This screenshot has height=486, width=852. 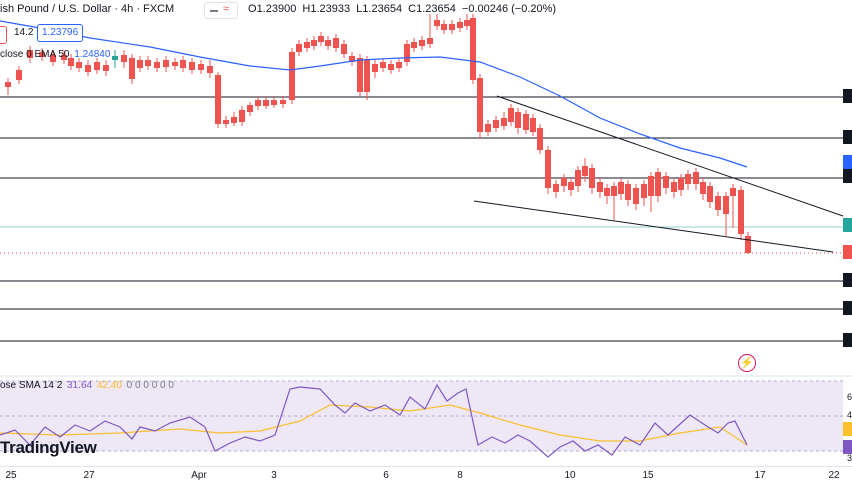 What do you see at coordinates (834, 475) in the screenshot?
I see `x-tick: 22` at bounding box center [834, 475].